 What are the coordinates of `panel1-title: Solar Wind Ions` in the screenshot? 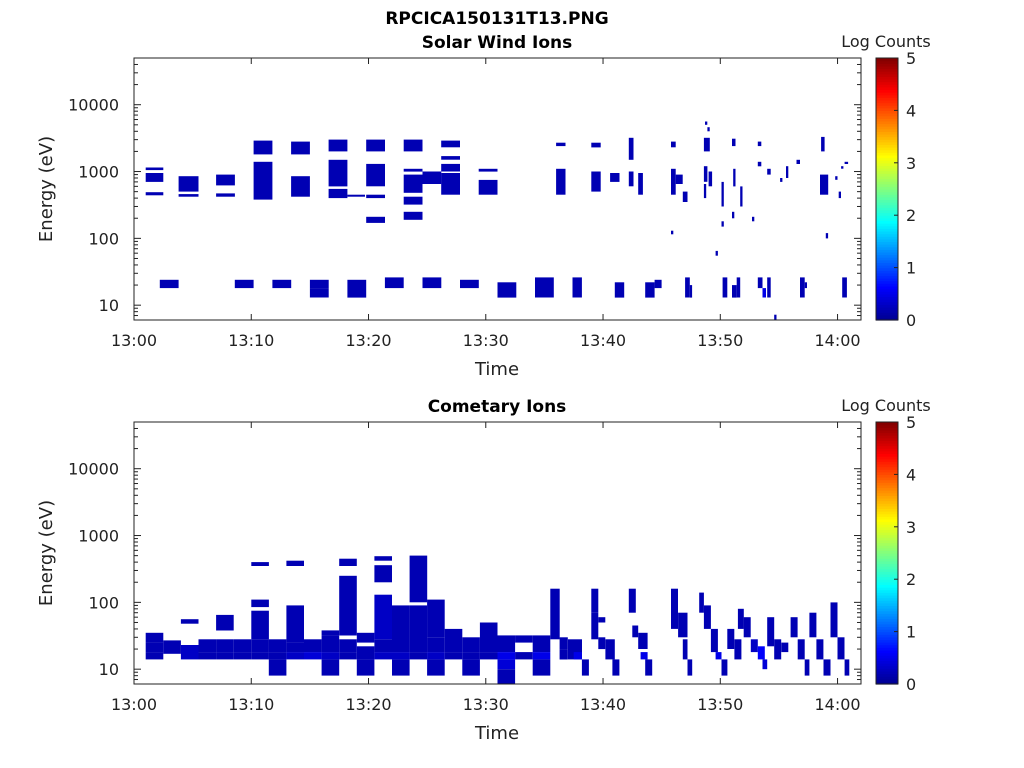 It's located at (497, 43).